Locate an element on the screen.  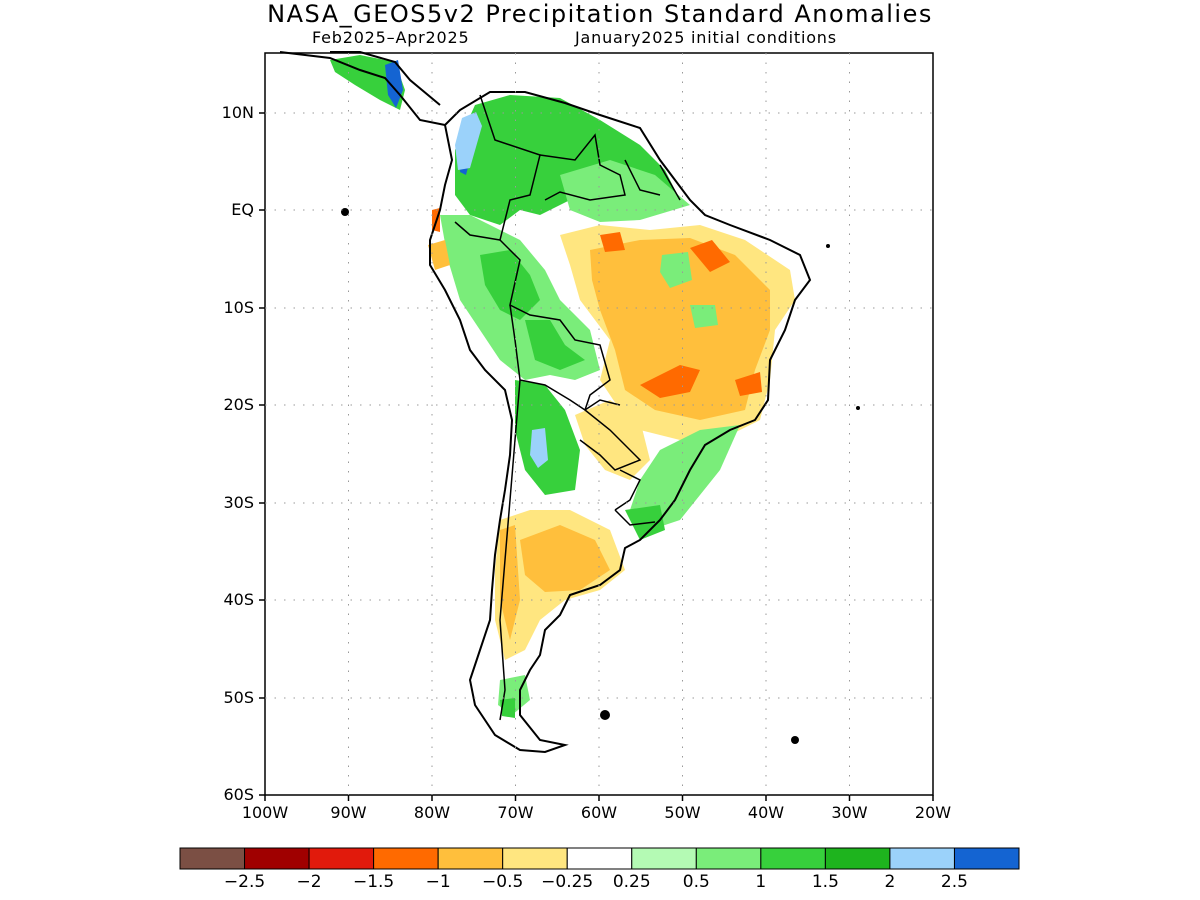
field-bolivia-darkgreen is located at coordinates (555, 345).